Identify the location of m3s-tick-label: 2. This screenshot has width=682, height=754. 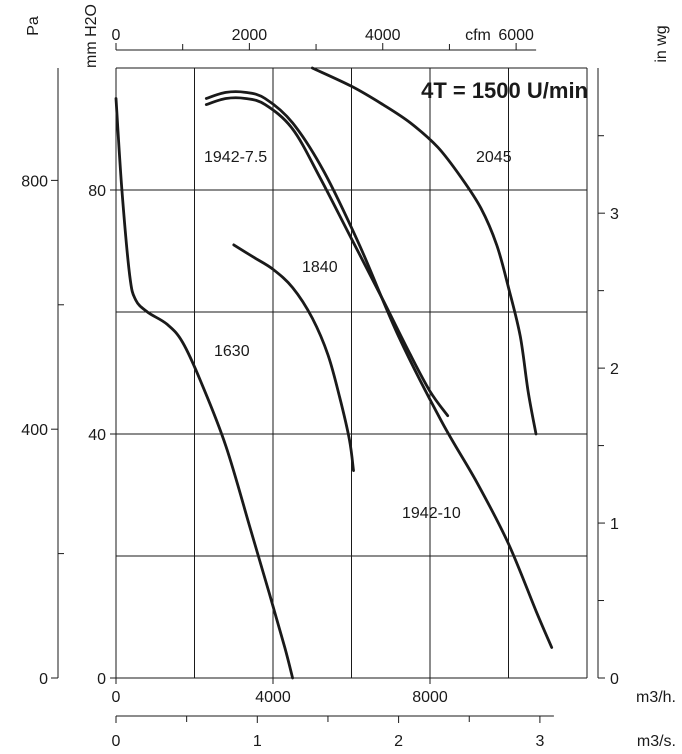
(398, 741).